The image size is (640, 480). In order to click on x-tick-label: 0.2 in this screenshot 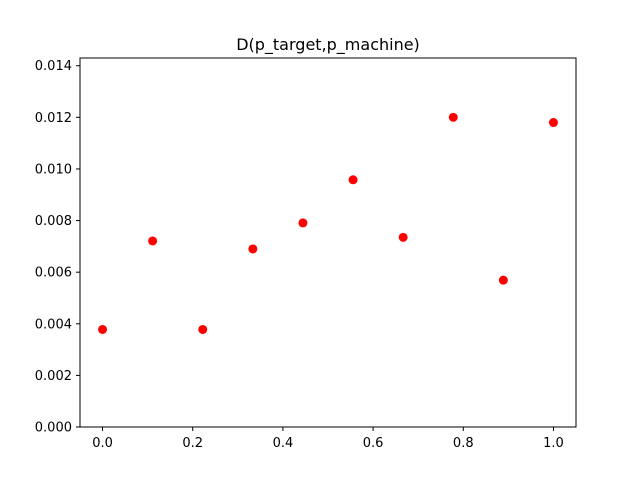, I will do `click(192, 443)`.